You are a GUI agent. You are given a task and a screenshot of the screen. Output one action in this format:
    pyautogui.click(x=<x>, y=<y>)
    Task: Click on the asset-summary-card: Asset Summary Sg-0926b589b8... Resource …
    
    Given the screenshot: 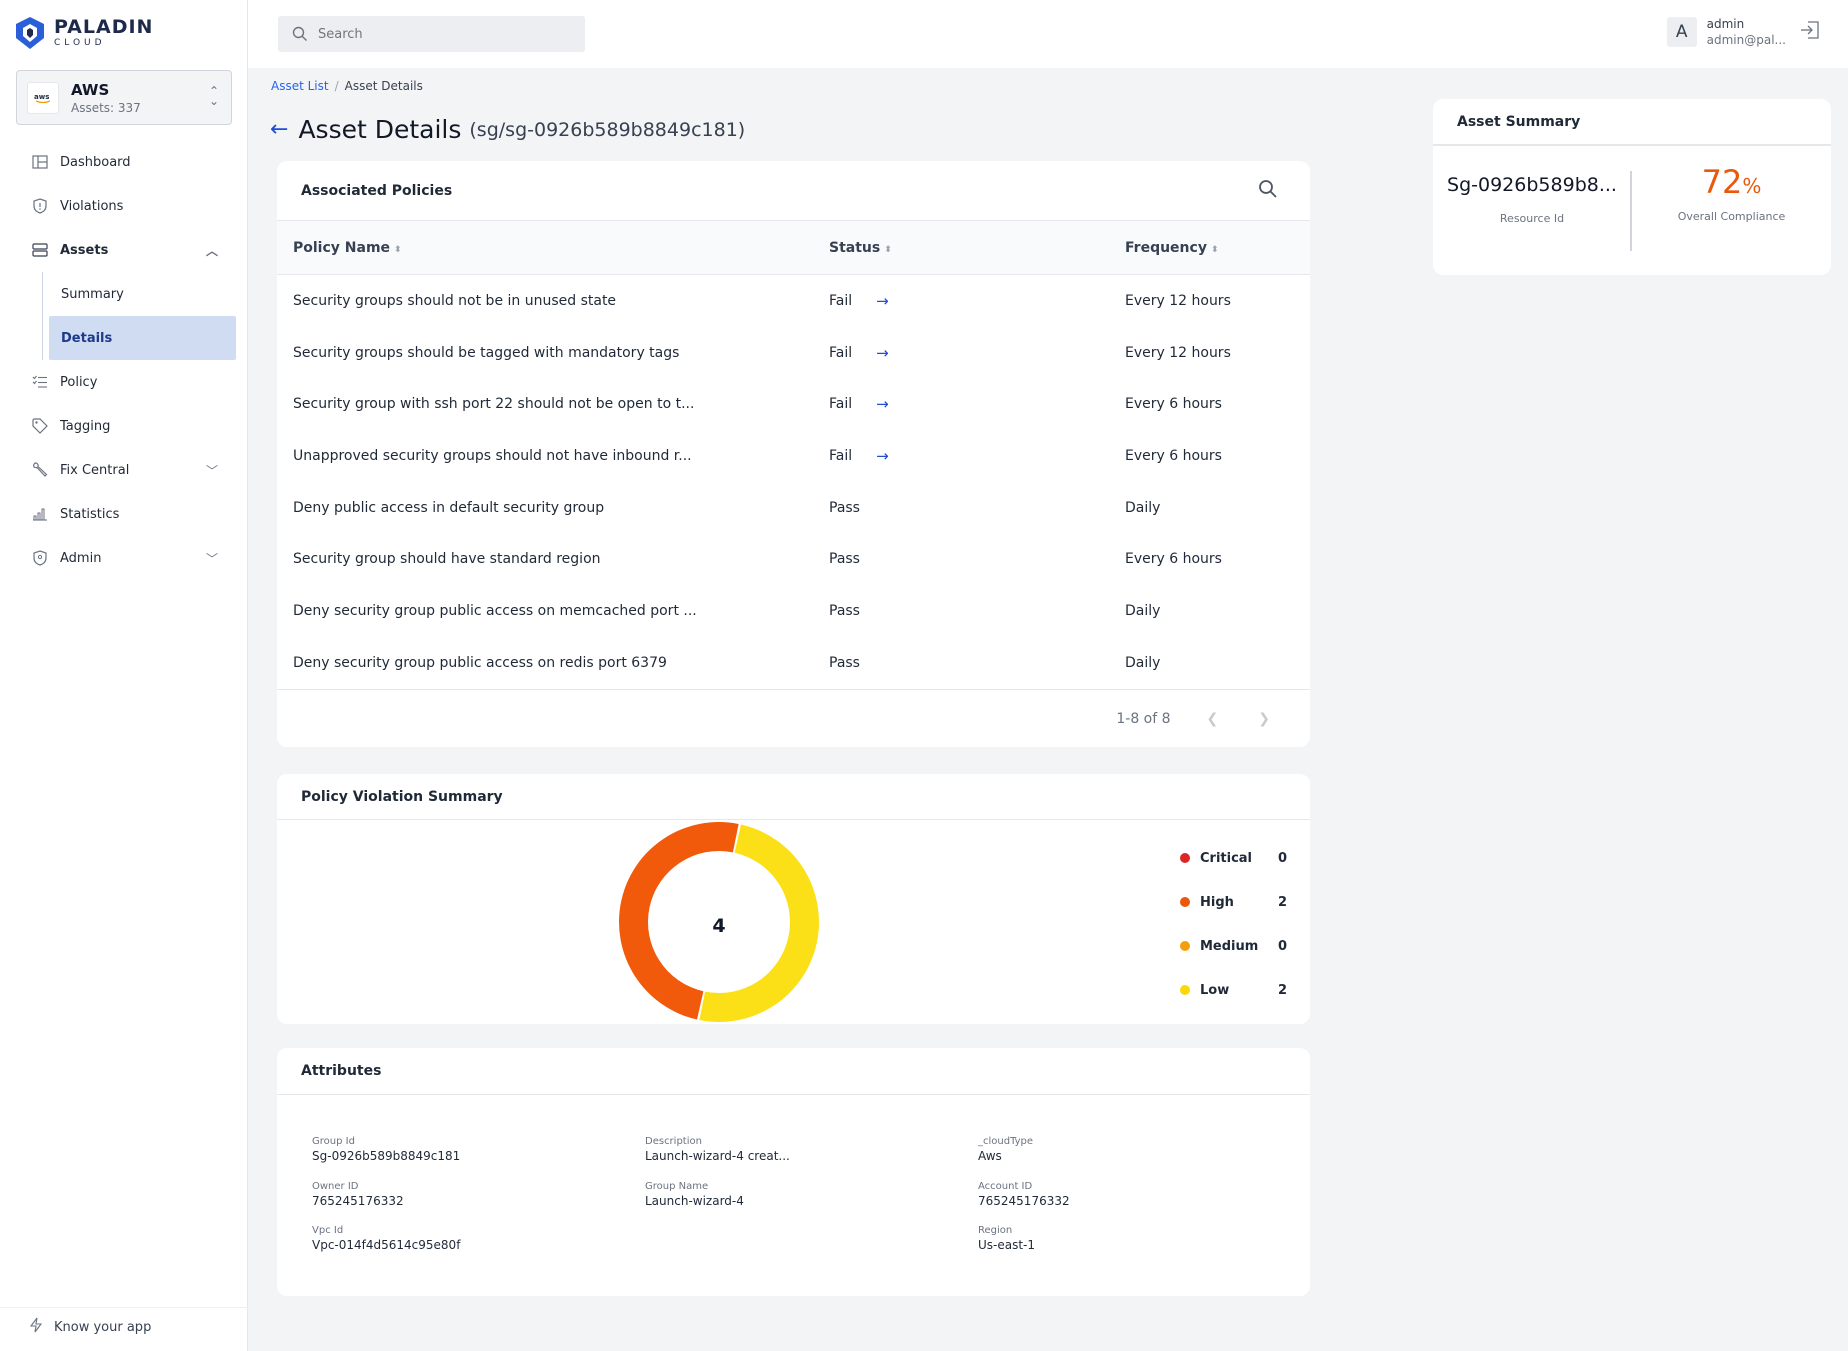 What is the action you would take?
    pyautogui.click(x=1632, y=187)
    